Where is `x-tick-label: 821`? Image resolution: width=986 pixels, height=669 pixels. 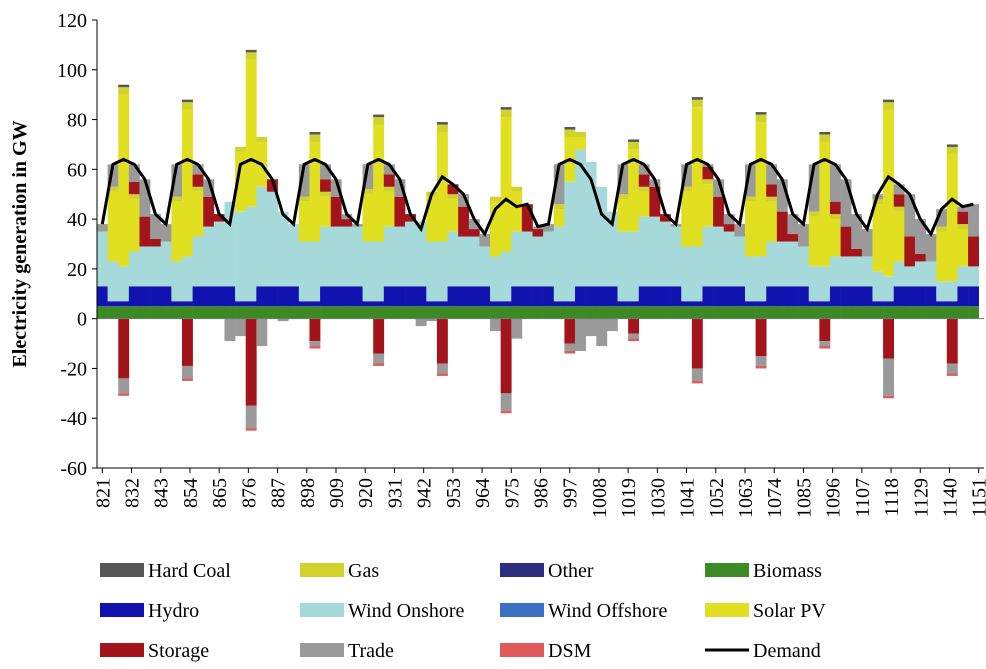 x-tick-label: 821 is located at coordinates (103, 493).